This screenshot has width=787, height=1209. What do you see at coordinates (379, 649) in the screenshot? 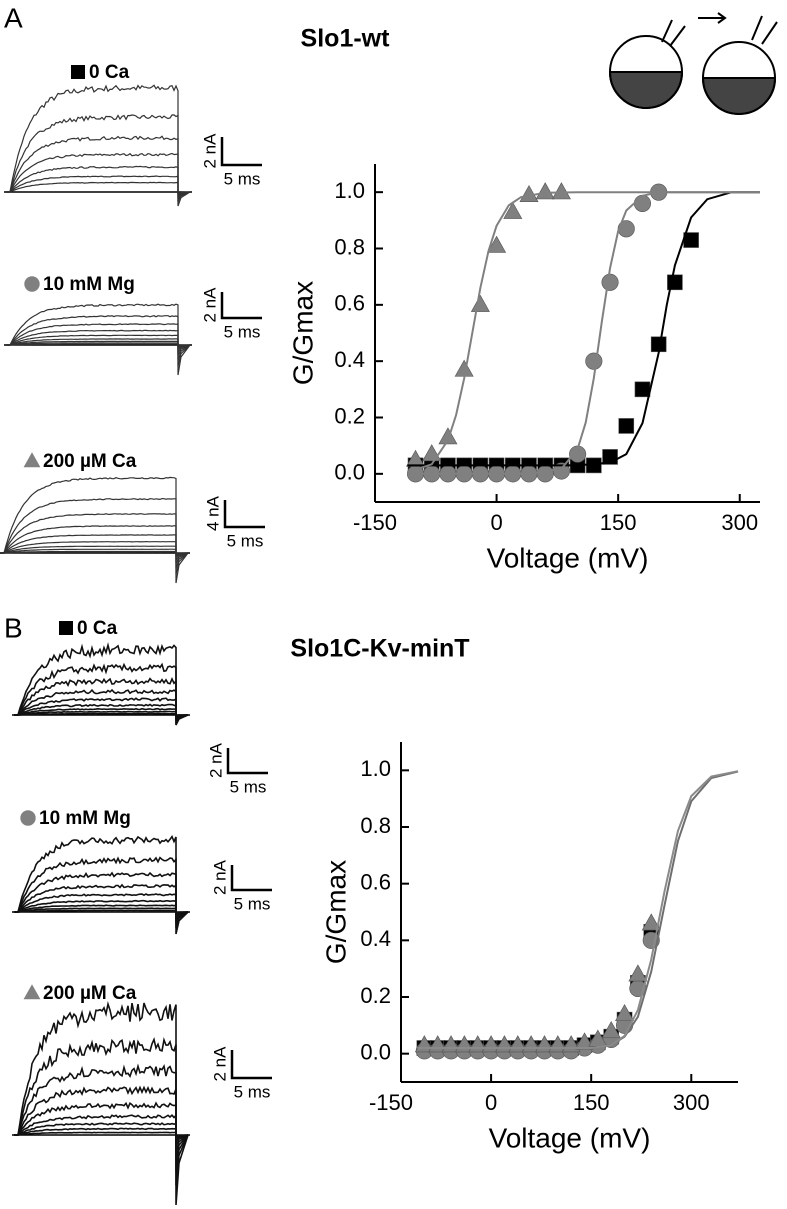
I see `panel-title: Slo1C-Kv-minT` at bounding box center [379, 649].